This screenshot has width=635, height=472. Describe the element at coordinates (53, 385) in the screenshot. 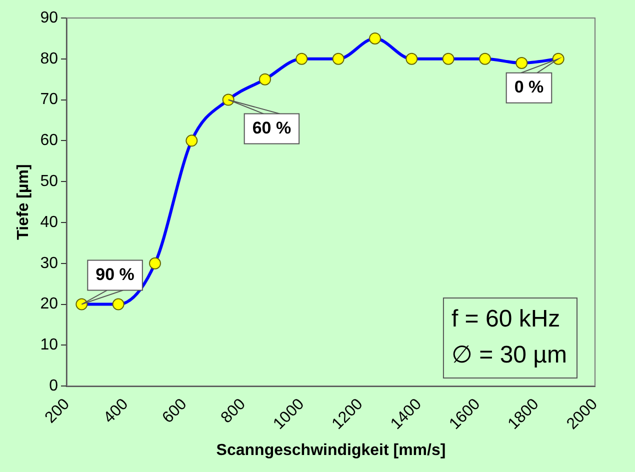

I see `y-tick-label: 0` at that location.